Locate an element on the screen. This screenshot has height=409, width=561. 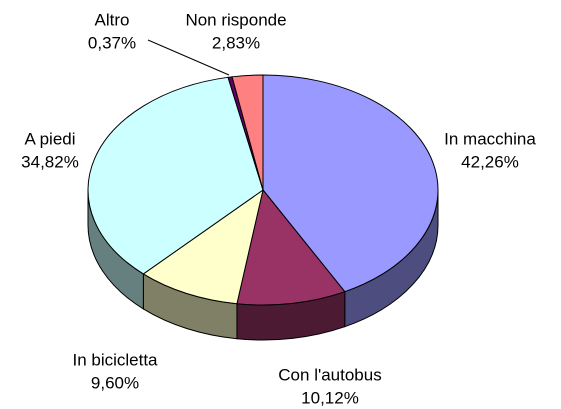
slice-value-label: 10,12% is located at coordinates (330, 397).